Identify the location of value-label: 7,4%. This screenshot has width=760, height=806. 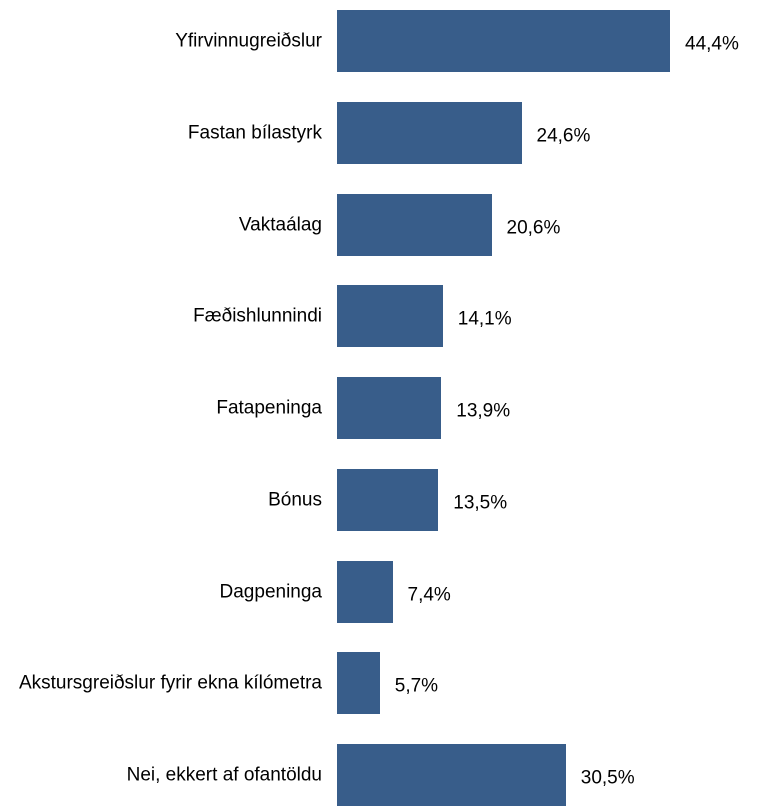
(429, 594).